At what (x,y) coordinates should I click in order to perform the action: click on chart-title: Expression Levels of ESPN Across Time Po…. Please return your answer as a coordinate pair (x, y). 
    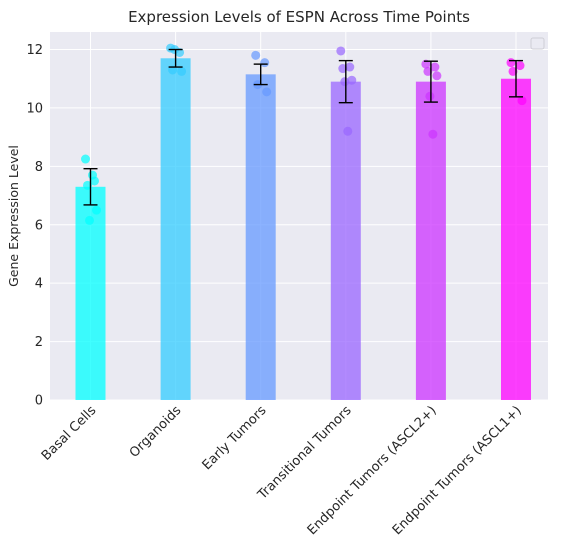
    Looking at the image, I should click on (299, 17).